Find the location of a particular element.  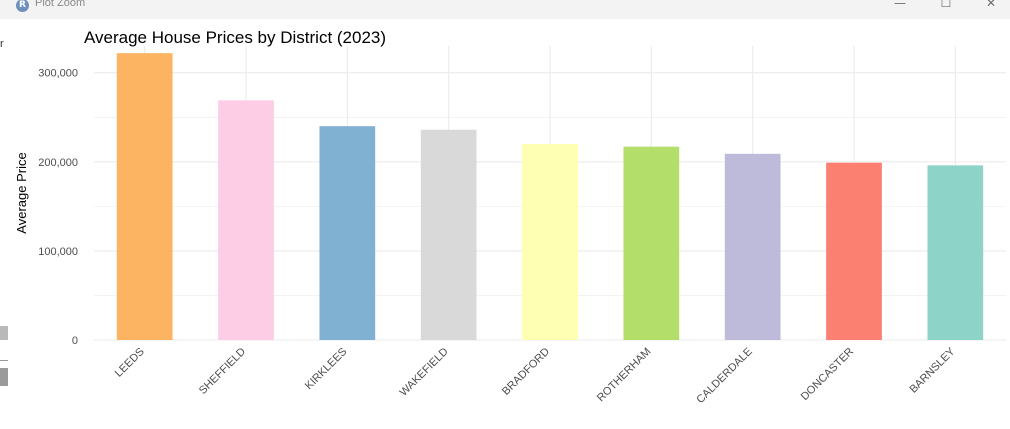

x-tick-label: WAKEFIELD is located at coordinates (424, 372).